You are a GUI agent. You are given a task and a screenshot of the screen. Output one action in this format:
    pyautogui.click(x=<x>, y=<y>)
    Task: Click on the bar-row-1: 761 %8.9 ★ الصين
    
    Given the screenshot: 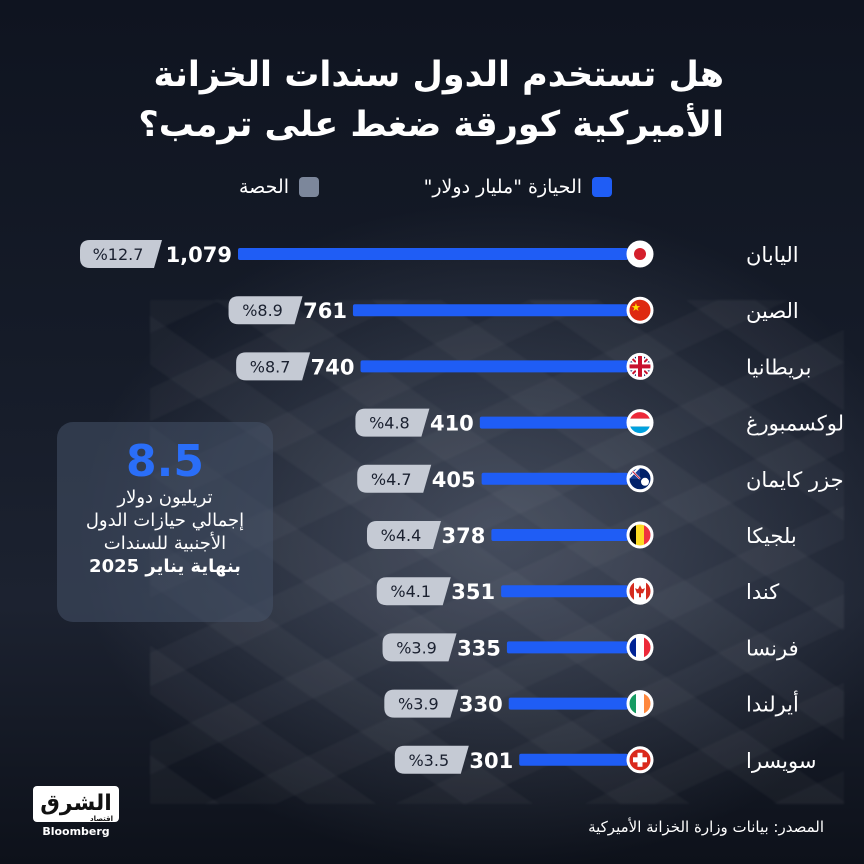 What is the action you would take?
    pyautogui.click(x=513, y=310)
    